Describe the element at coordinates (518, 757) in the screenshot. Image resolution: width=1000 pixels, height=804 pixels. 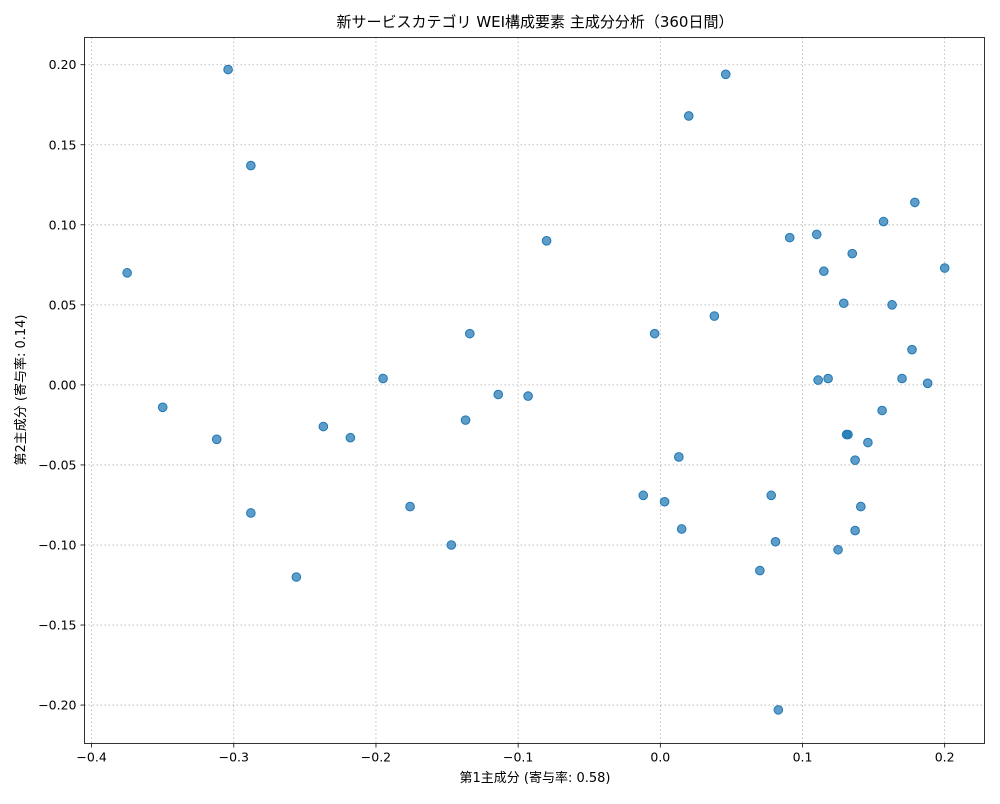
I see `x-tick-label: −0.1` at that location.